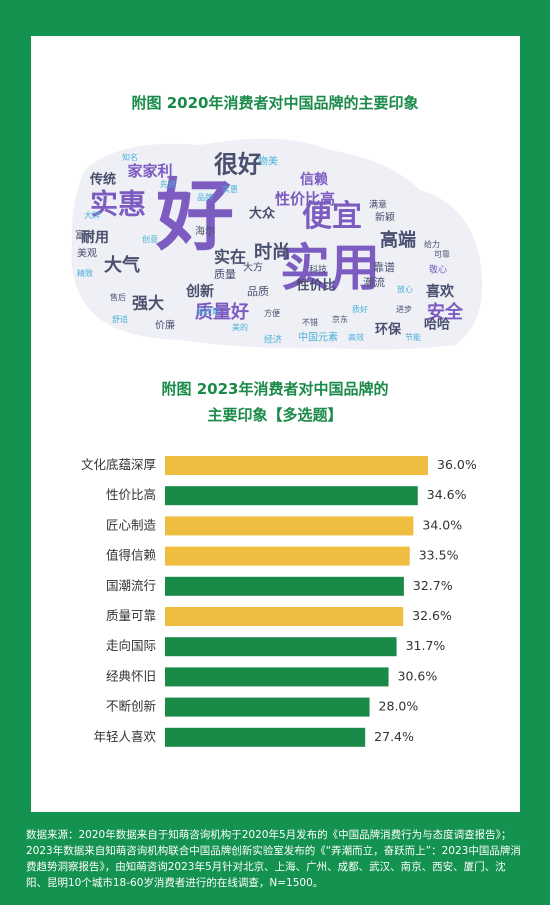 Image resolution: width=550 pixels, height=905 pixels. I want to click on wordcloud-word: 知名, so click(130, 157).